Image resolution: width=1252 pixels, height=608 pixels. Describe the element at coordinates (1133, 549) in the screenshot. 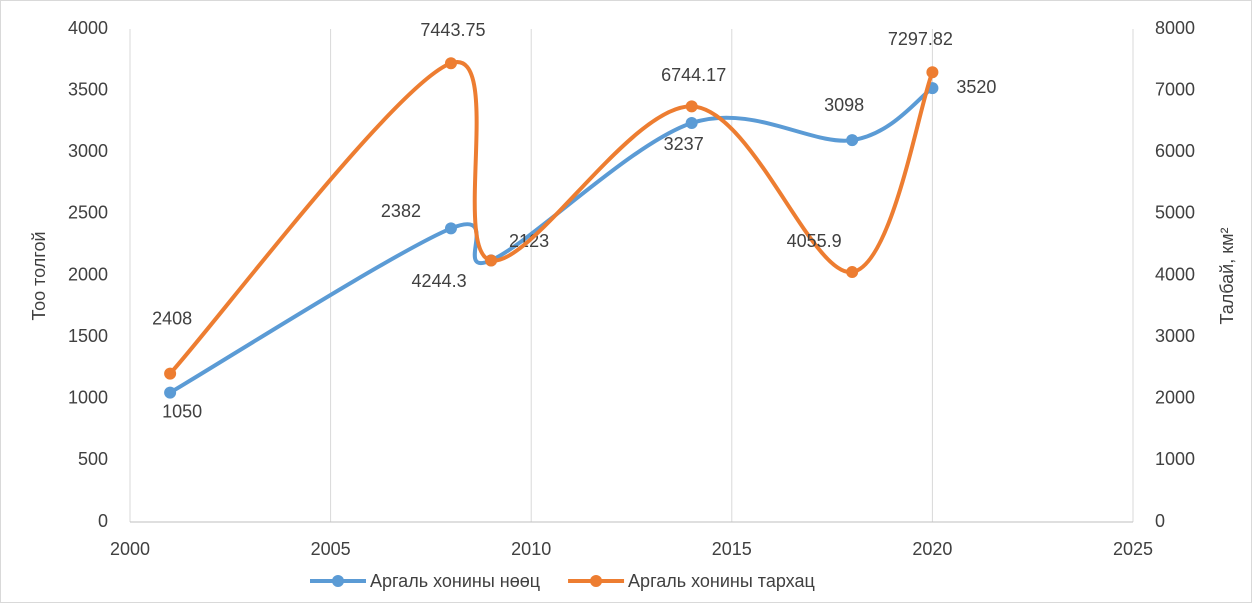

I see `x-tick-label: 2025` at that location.